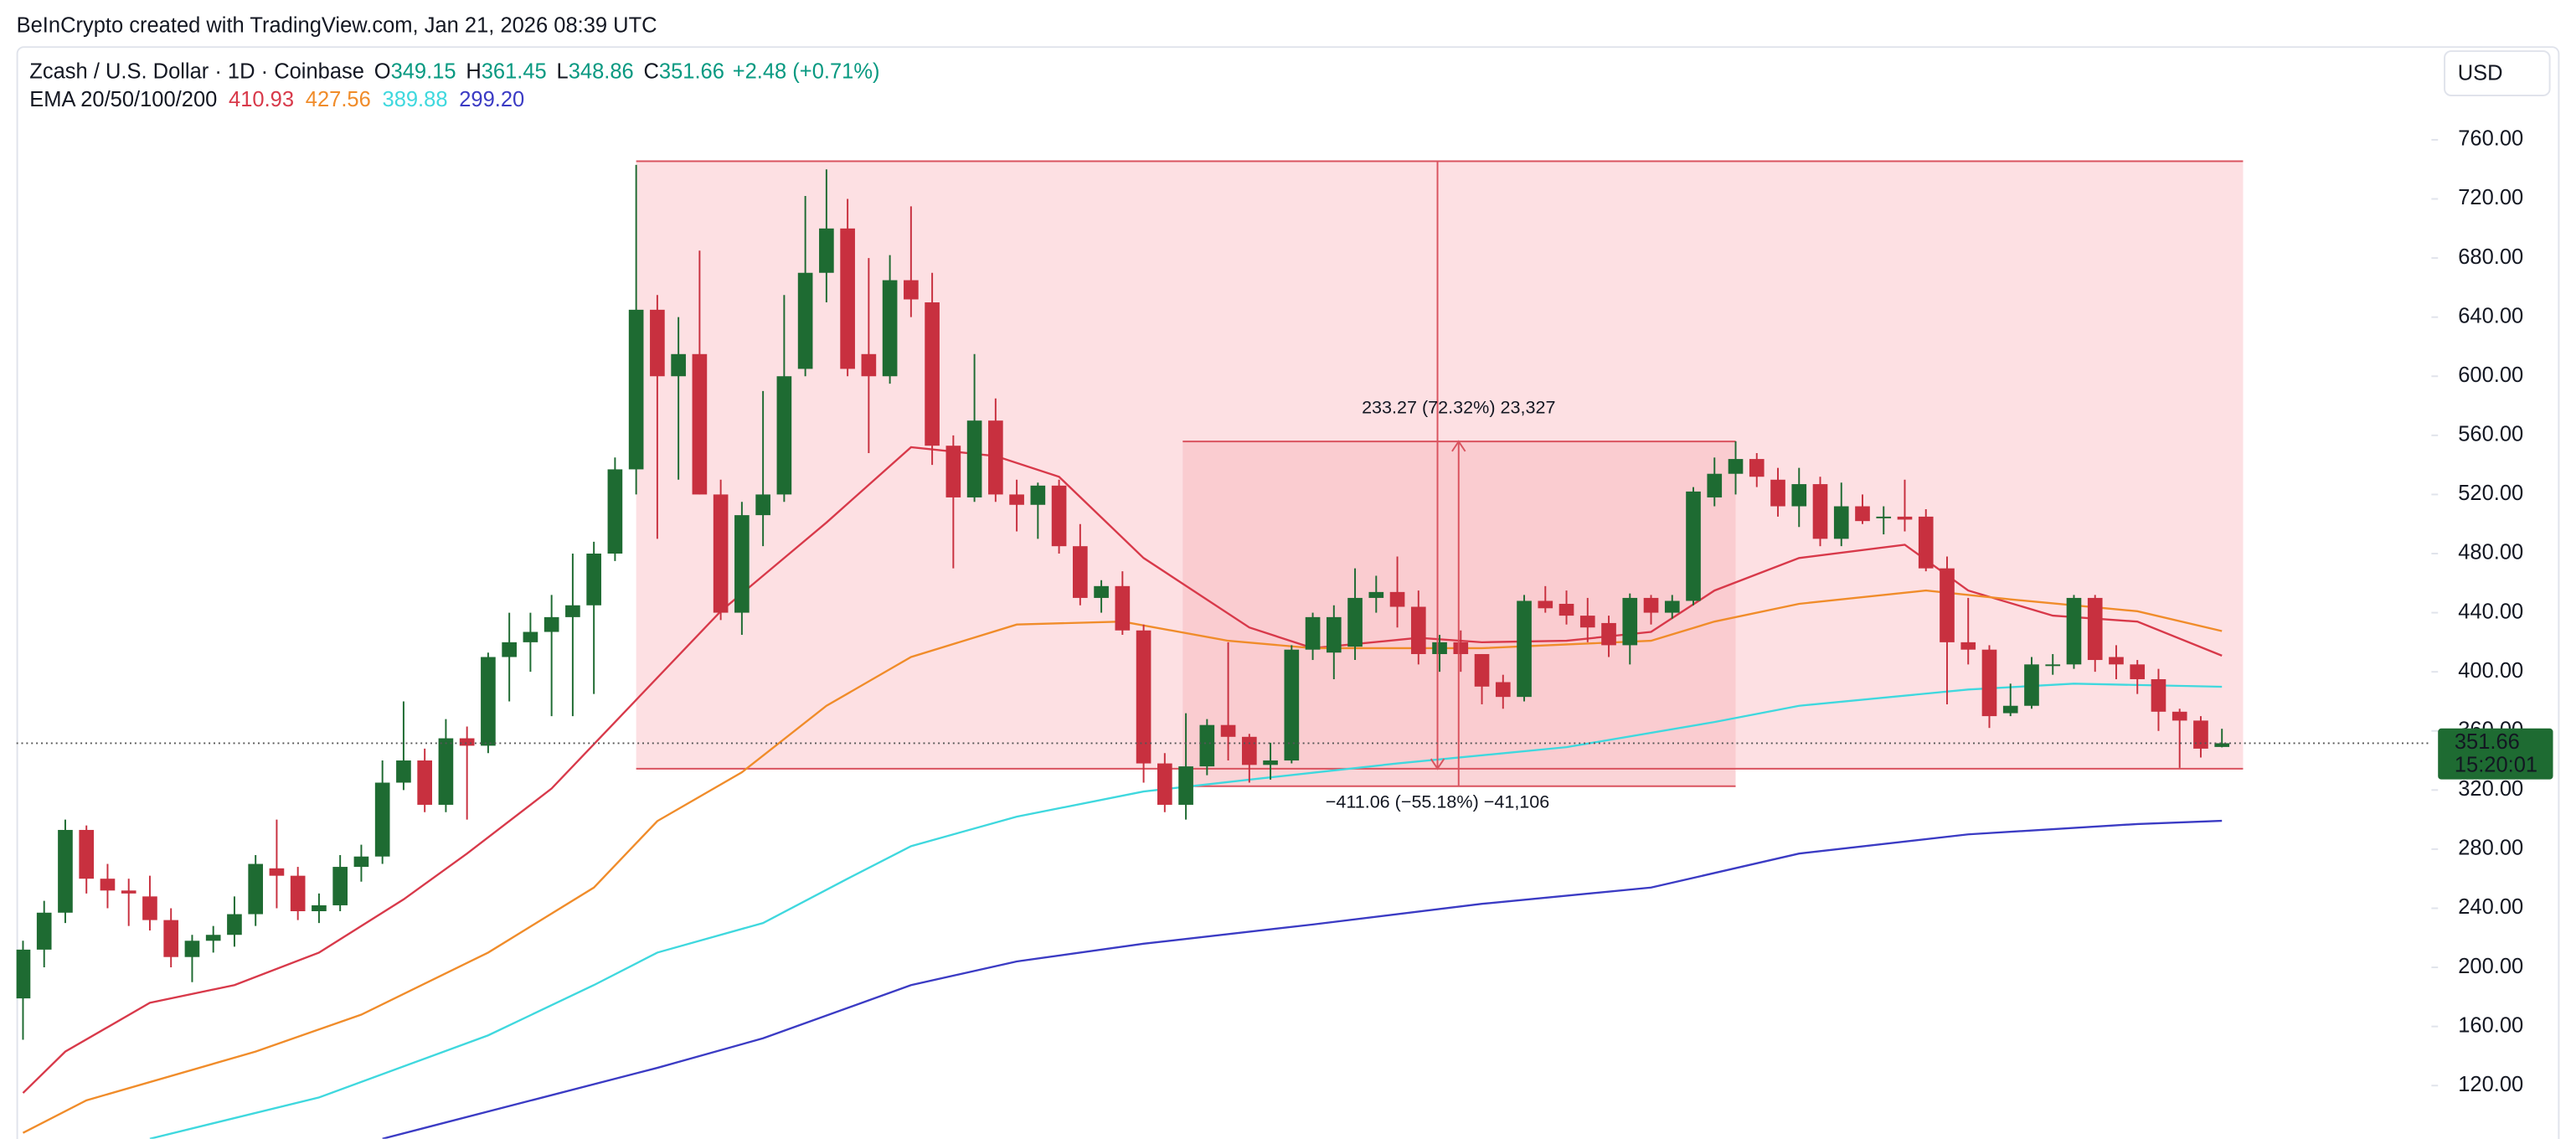 This screenshot has width=2576, height=1139. Describe the element at coordinates (601, 71) in the screenshot. I see `ohlc-value: 348.86` at that location.